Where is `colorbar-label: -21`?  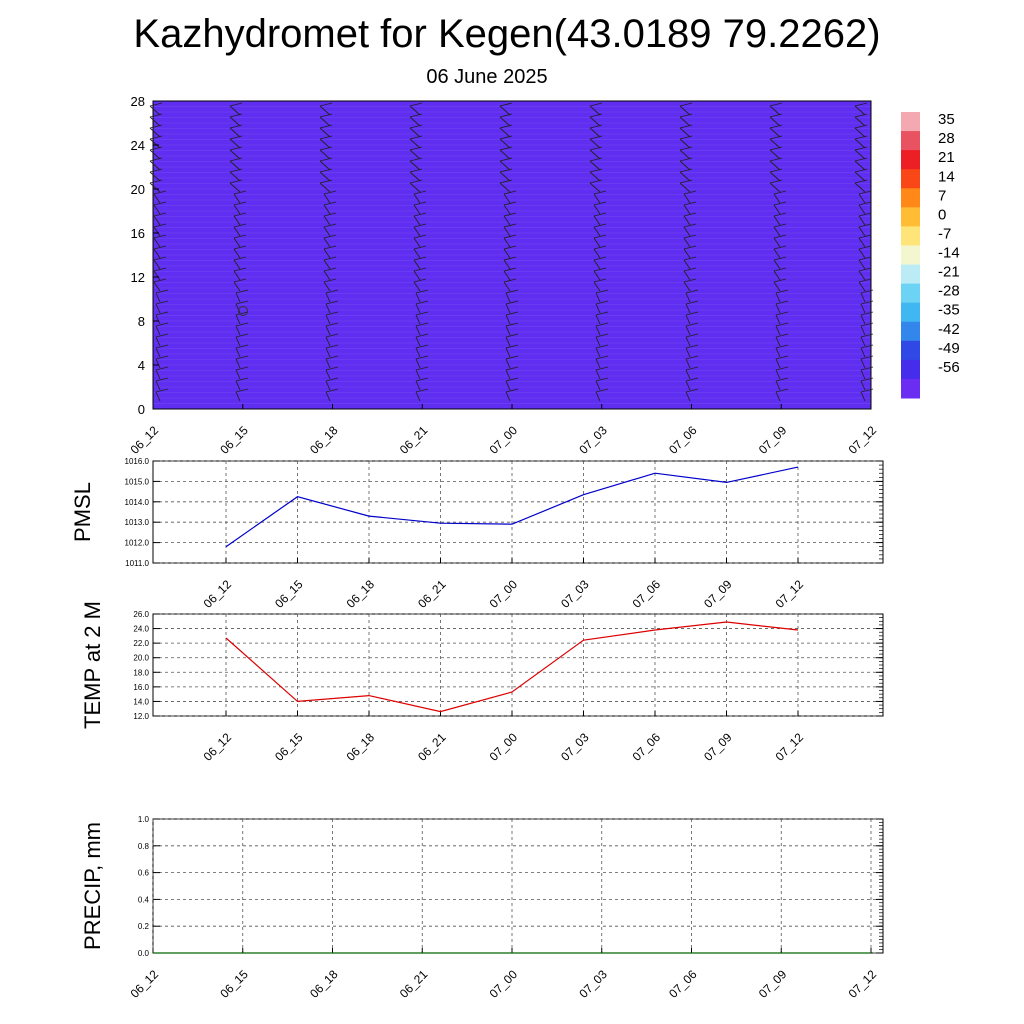
colorbar-label: -21 is located at coordinates (949, 272).